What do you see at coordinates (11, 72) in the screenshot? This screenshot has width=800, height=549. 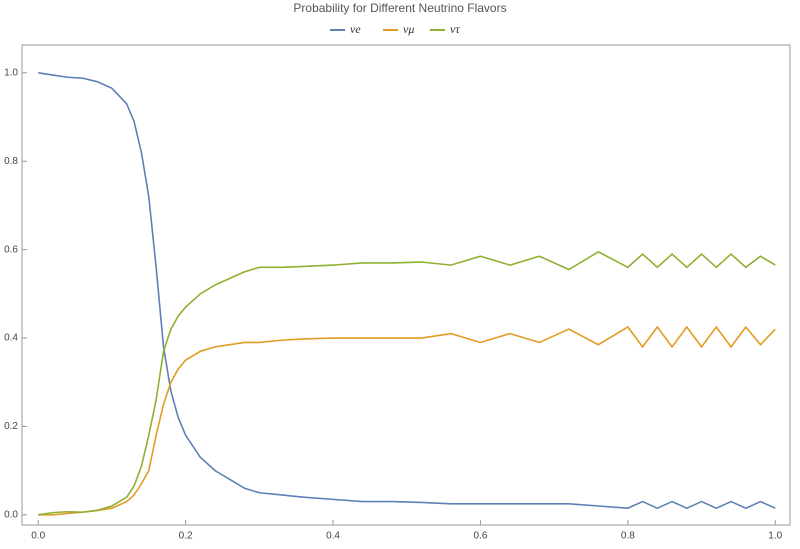 I see `y-tick-label: 1.0` at bounding box center [11, 72].